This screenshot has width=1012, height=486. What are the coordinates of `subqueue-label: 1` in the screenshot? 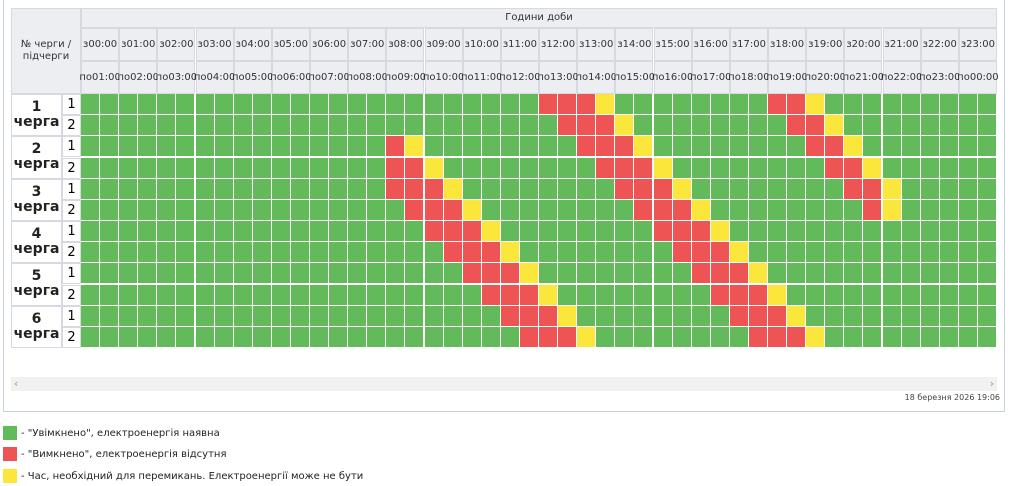 It's located at (71, 274).